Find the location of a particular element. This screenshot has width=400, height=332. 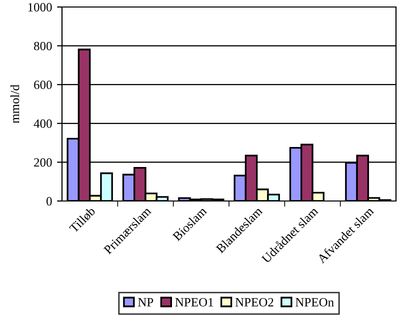

legend-label: NP is located at coordinates (146, 302).